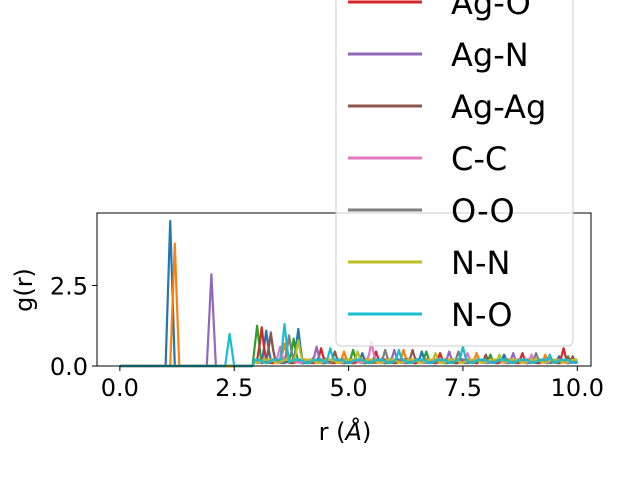  Describe the element at coordinates (24, 290) in the screenshot. I see `y-axis-label: g(r)` at that location.